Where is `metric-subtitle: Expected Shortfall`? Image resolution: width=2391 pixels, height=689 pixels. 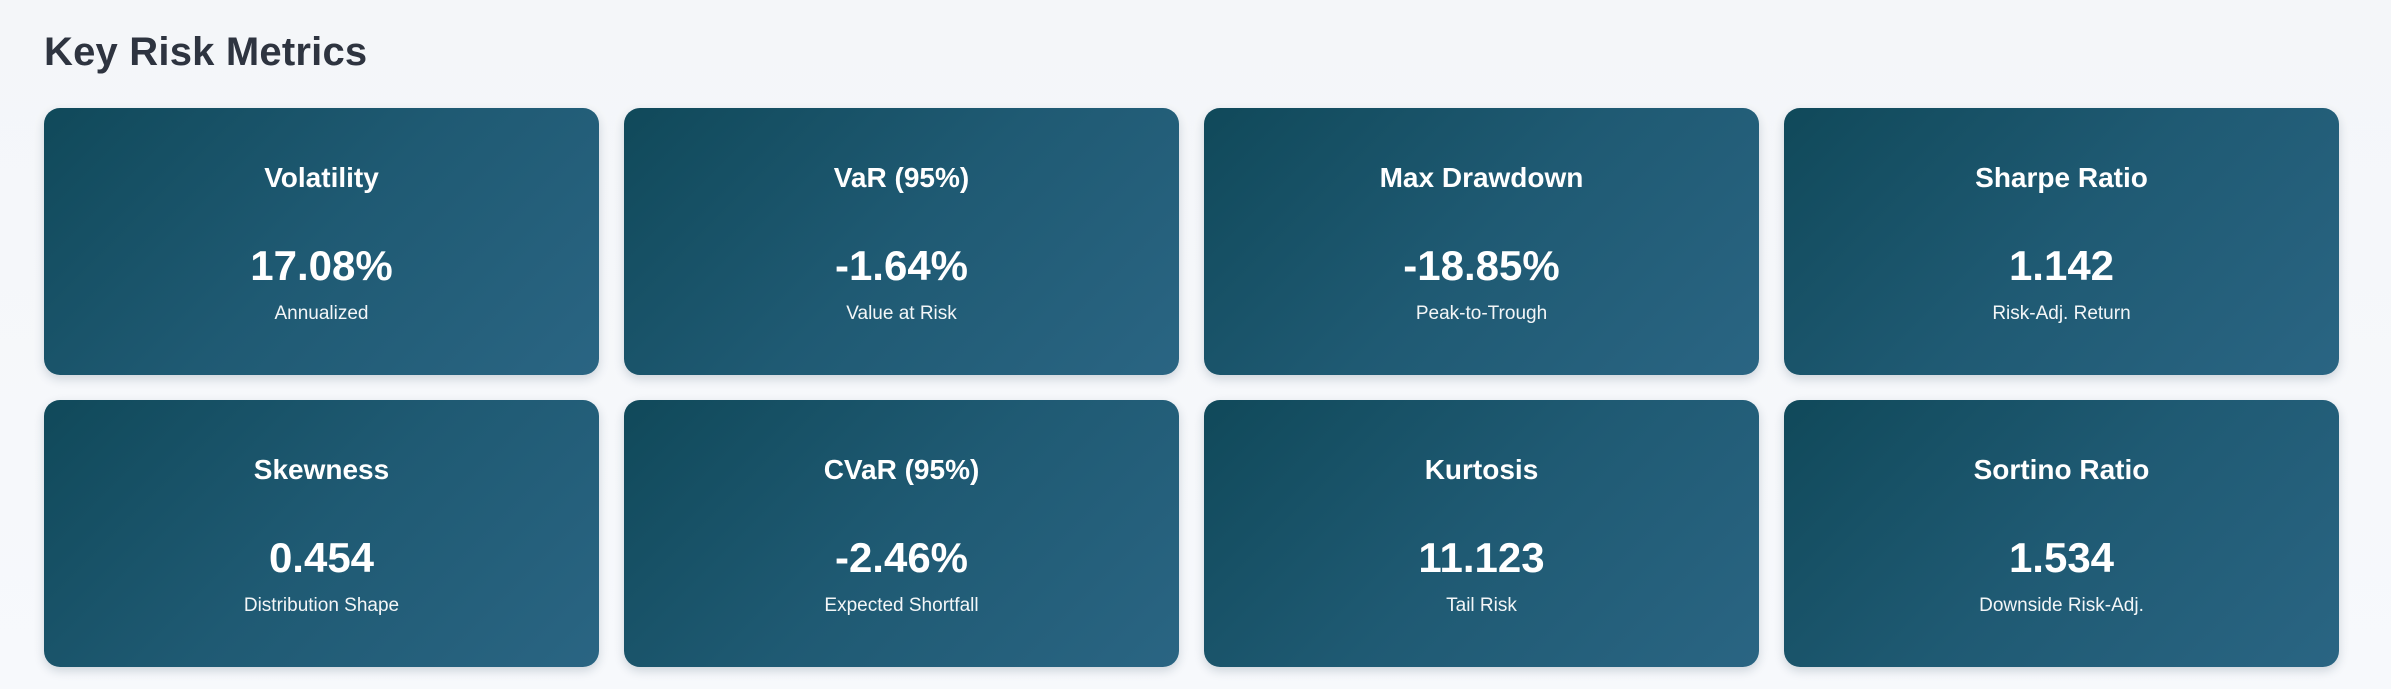 metric-subtitle: Expected Shortfall is located at coordinates (901, 605).